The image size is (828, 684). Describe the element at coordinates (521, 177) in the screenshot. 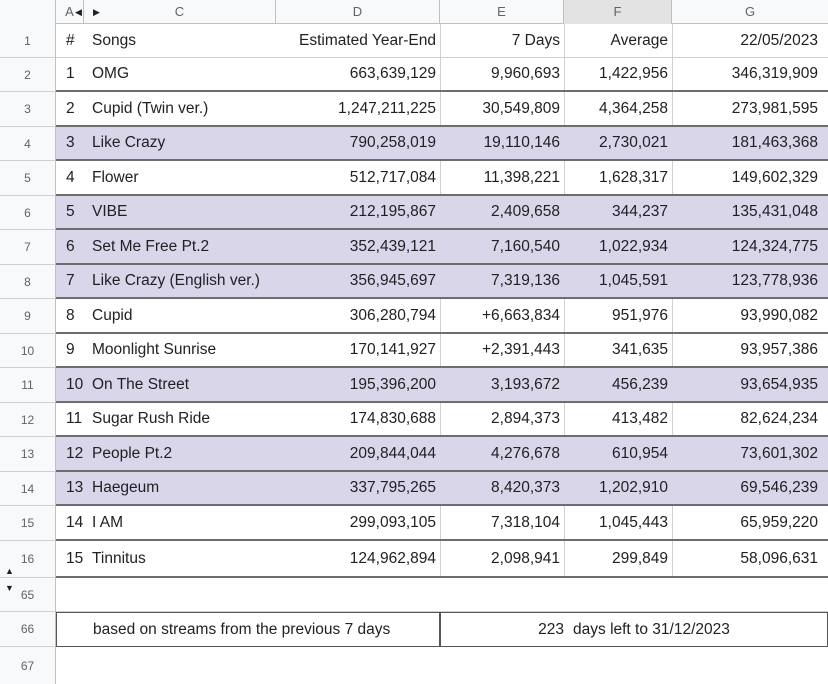

I see `days7-cell: 11,398,221` at that location.